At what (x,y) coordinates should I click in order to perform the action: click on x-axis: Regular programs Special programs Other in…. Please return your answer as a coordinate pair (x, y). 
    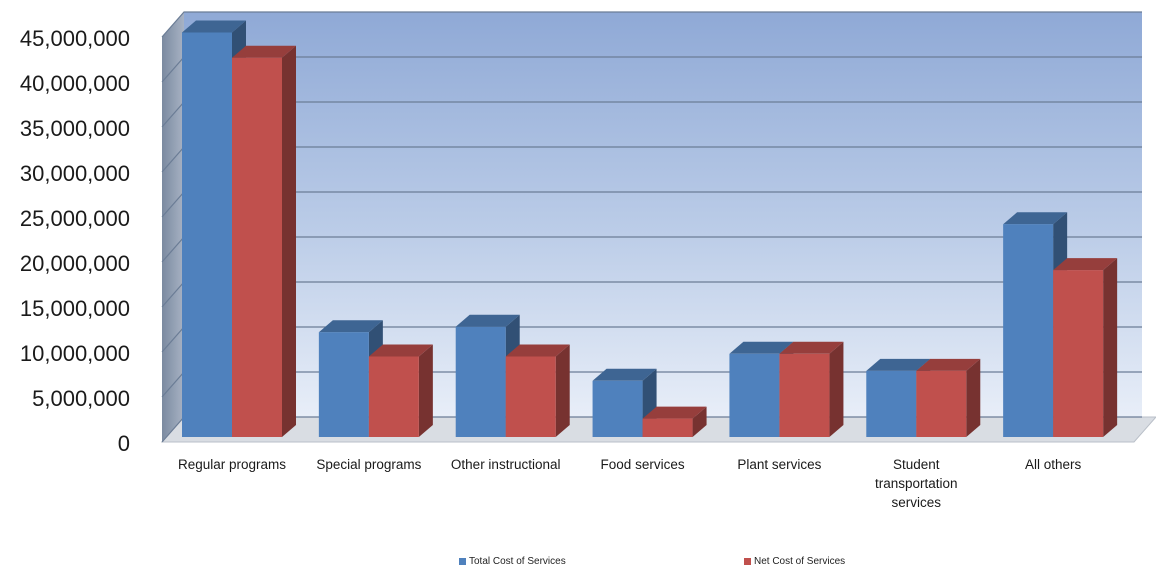
    Looking at the image, I should click on (630, 483).